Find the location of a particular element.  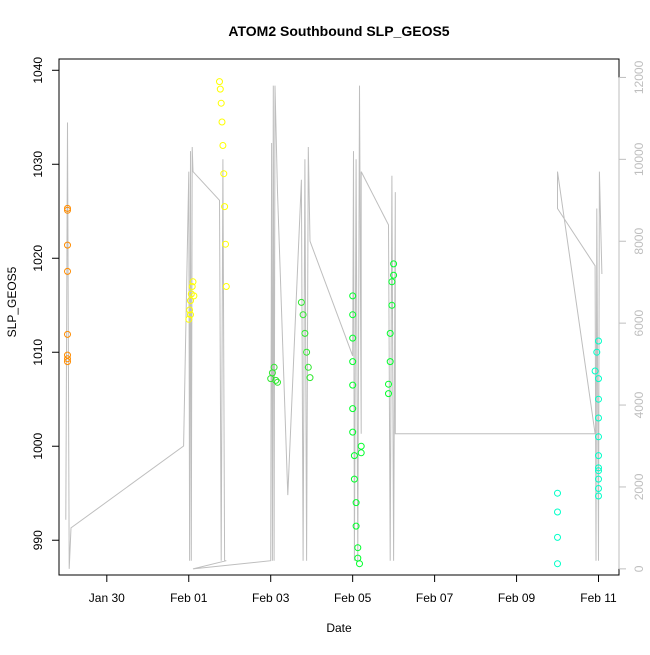

secondary-y-axis: 0 2000 4000 6000 8000 10000 12000 is located at coordinates (632, 316).